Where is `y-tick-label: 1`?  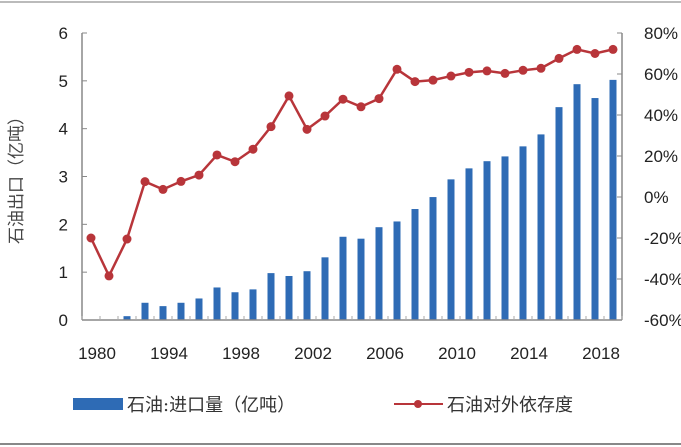
y-tick-label: 1 is located at coordinates (63, 272).